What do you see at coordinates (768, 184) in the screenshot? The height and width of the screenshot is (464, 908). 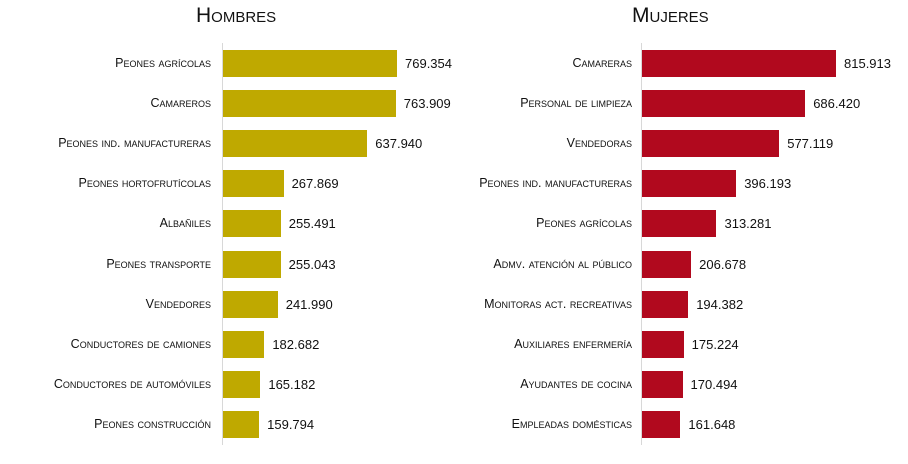 I see `value-label: 396.193` at bounding box center [768, 184].